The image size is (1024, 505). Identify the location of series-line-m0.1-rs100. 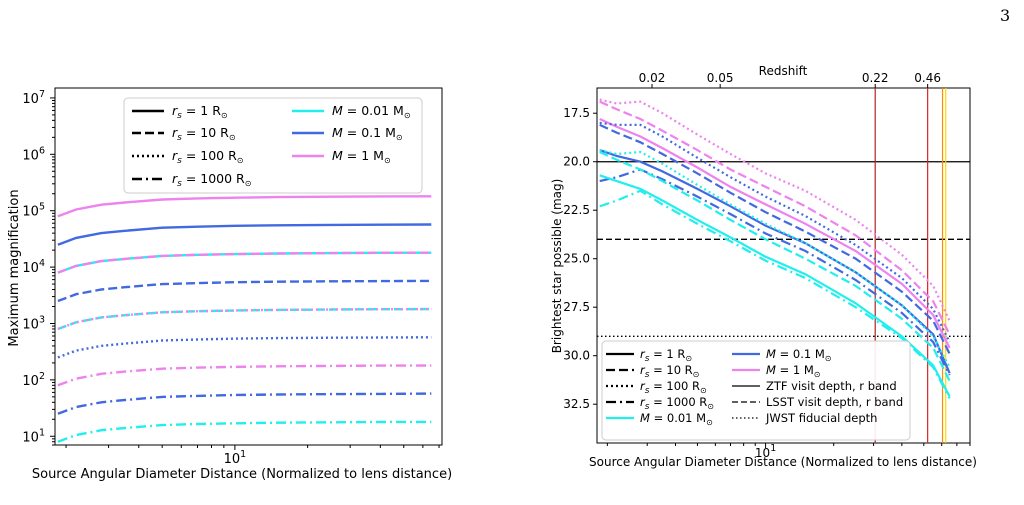
(244, 347).